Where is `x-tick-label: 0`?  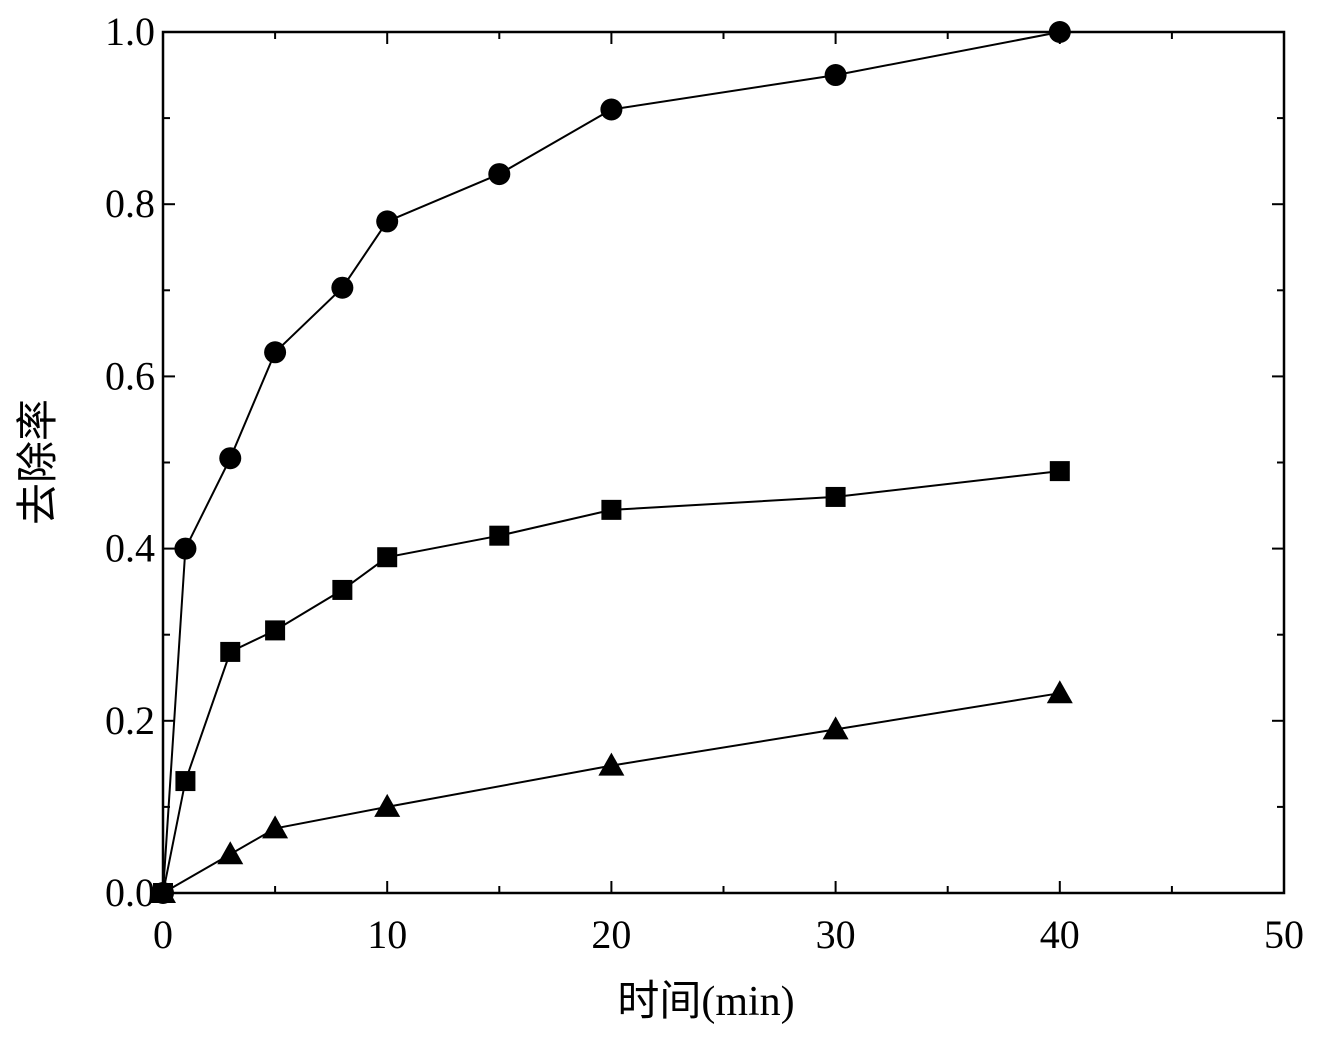 x-tick-label: 0 is located at coordinates (163, 934).